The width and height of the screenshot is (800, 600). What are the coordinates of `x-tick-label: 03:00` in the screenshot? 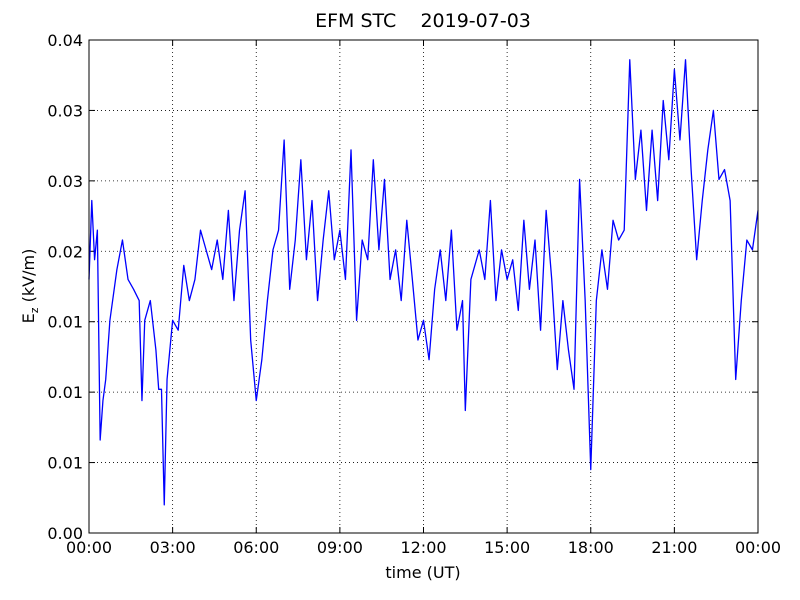 It's located at (173, 547).